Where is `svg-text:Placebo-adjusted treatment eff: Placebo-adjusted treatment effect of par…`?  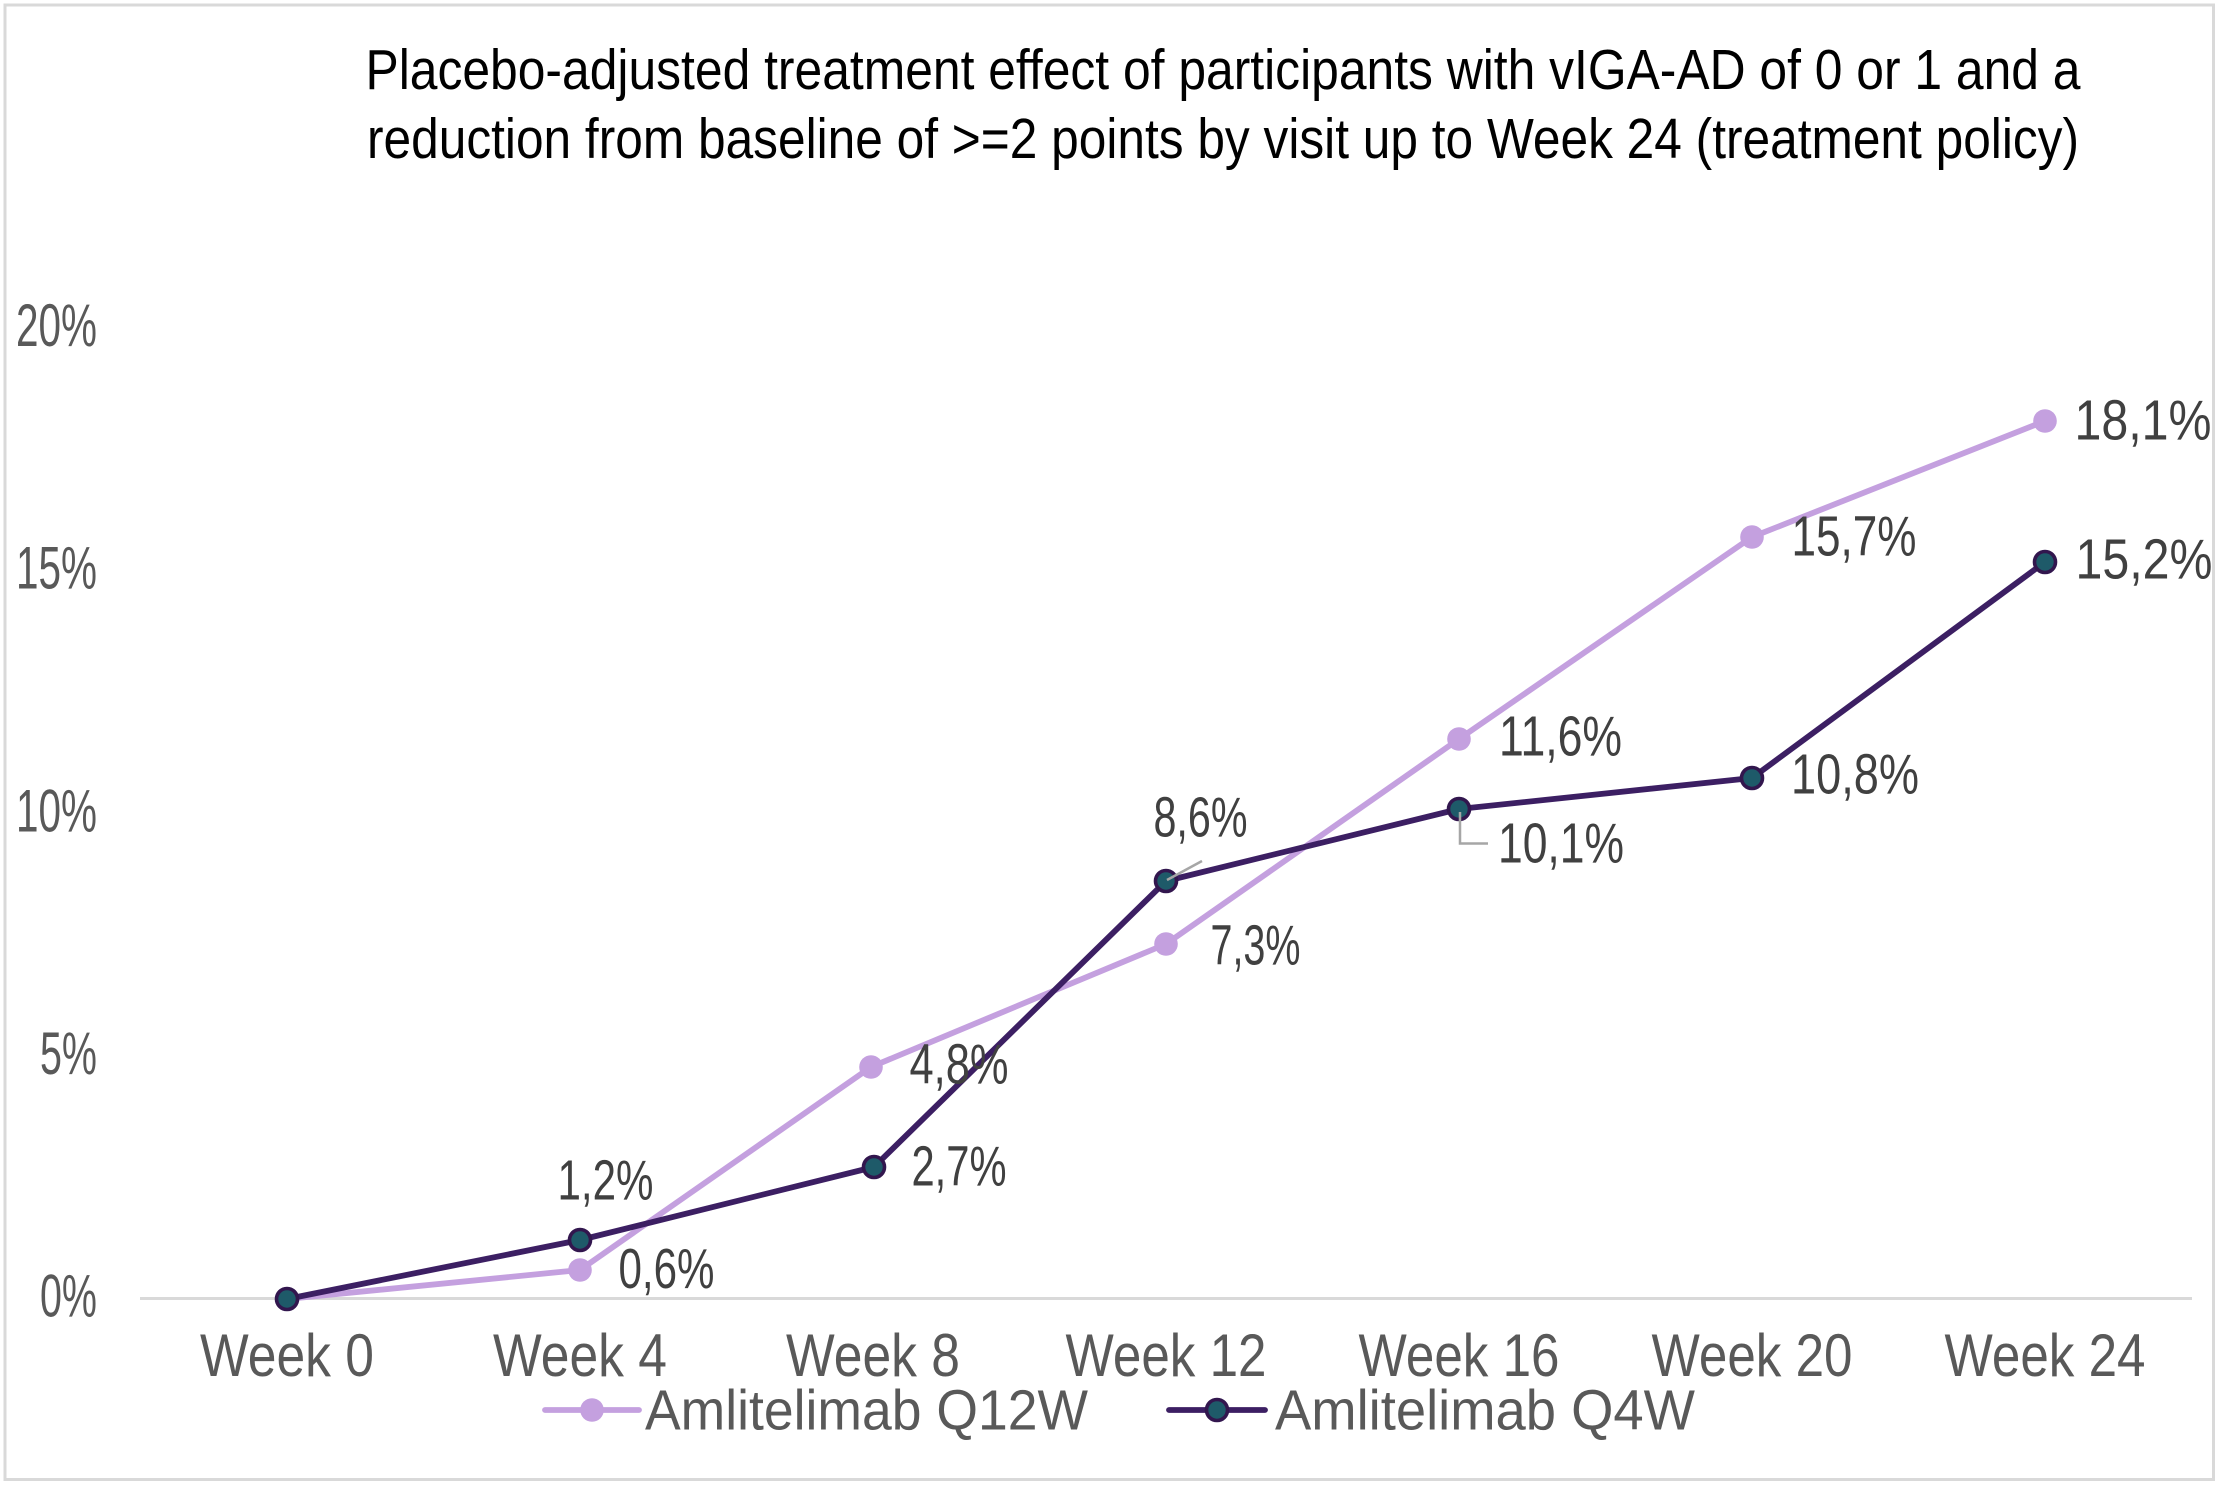
svg-text:Placebo-adjusted treatment eff: Placebo-adjusted treatment effect of par… is located at coordinates (1223, 70).